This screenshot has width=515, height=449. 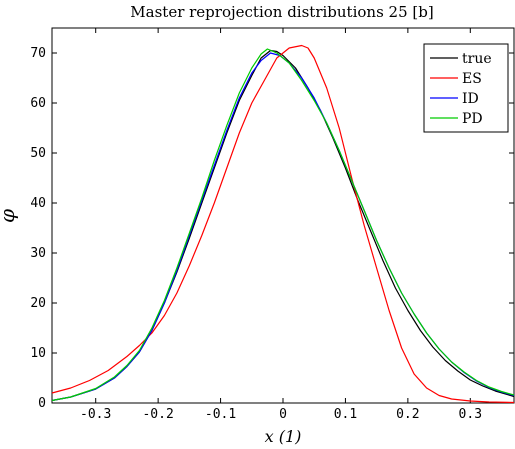 What do you see at coordinates (470, 414) in the screenshot?
I see `x-tick-label: 0.3` at bounding box center [470, 414].